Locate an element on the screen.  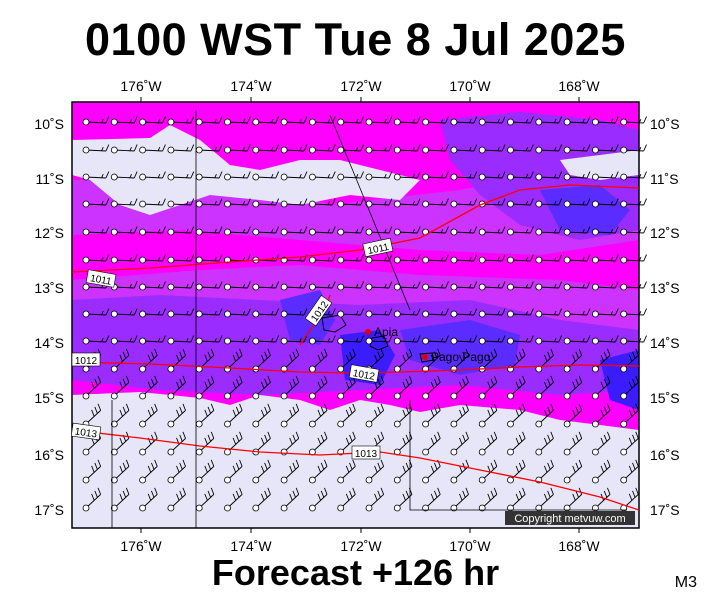
isobar-label: 1011 is located at coordinates (379, 249).